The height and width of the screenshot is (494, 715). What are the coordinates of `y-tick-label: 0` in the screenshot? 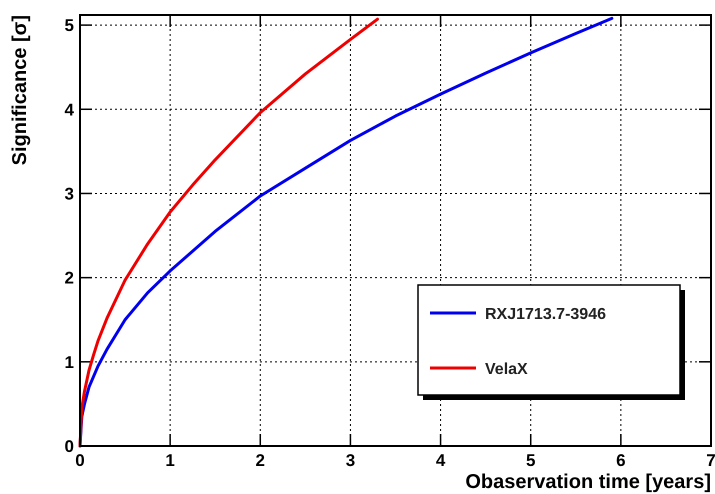 It's located at (69, 446).